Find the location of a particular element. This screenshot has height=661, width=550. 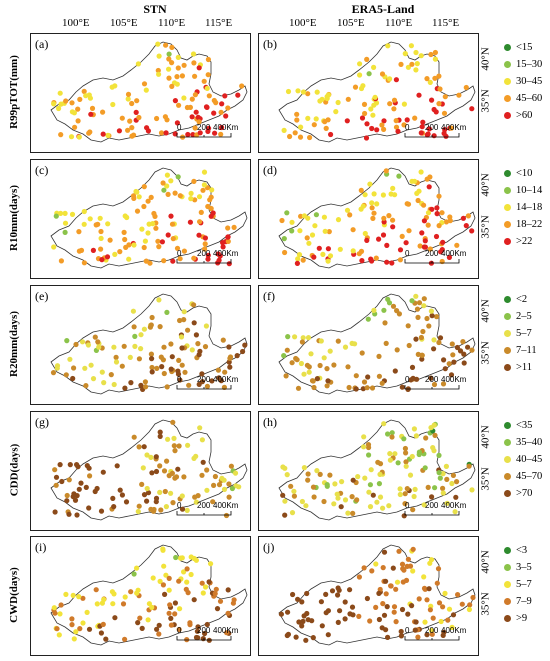

lat-label: 35°N is located at coordinates (485, 604).